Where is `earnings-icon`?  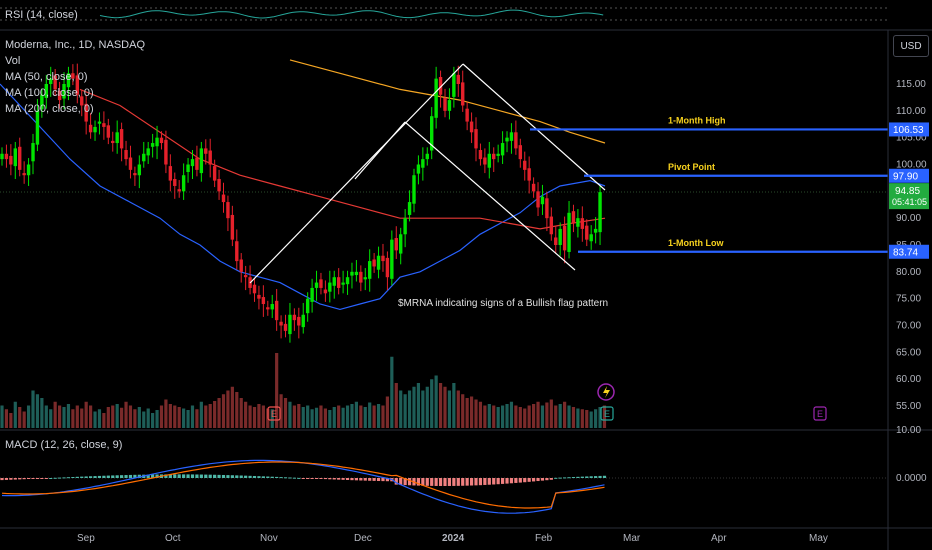 earnings-icon is located at coordinates (607, 413).